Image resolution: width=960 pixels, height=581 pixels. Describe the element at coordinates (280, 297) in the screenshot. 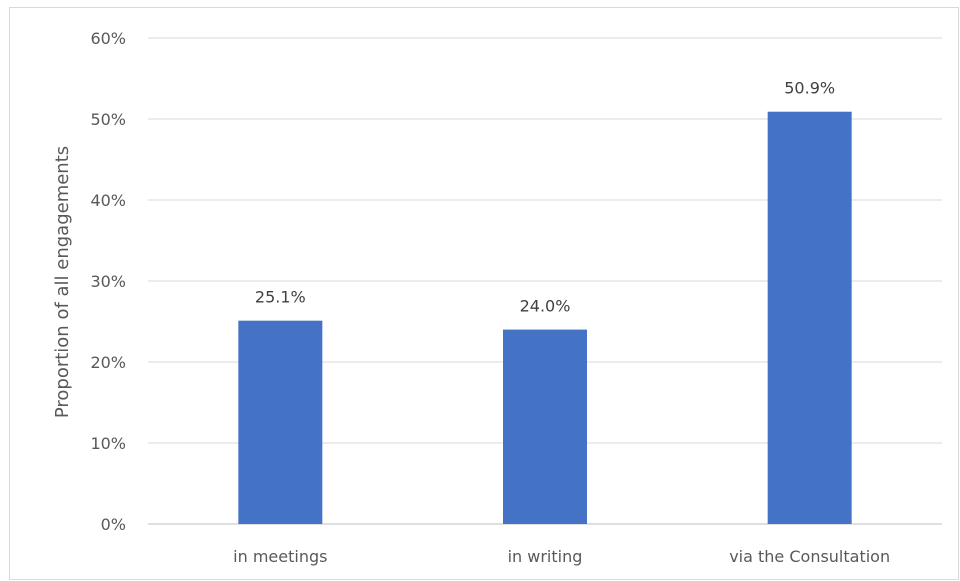

I see `data-label: 25.1%` at that location.